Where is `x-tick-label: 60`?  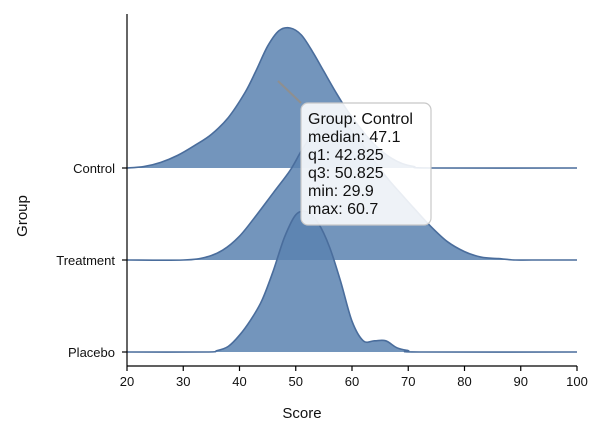 x-tick-label: 60 is located at coordinates (352, 381).